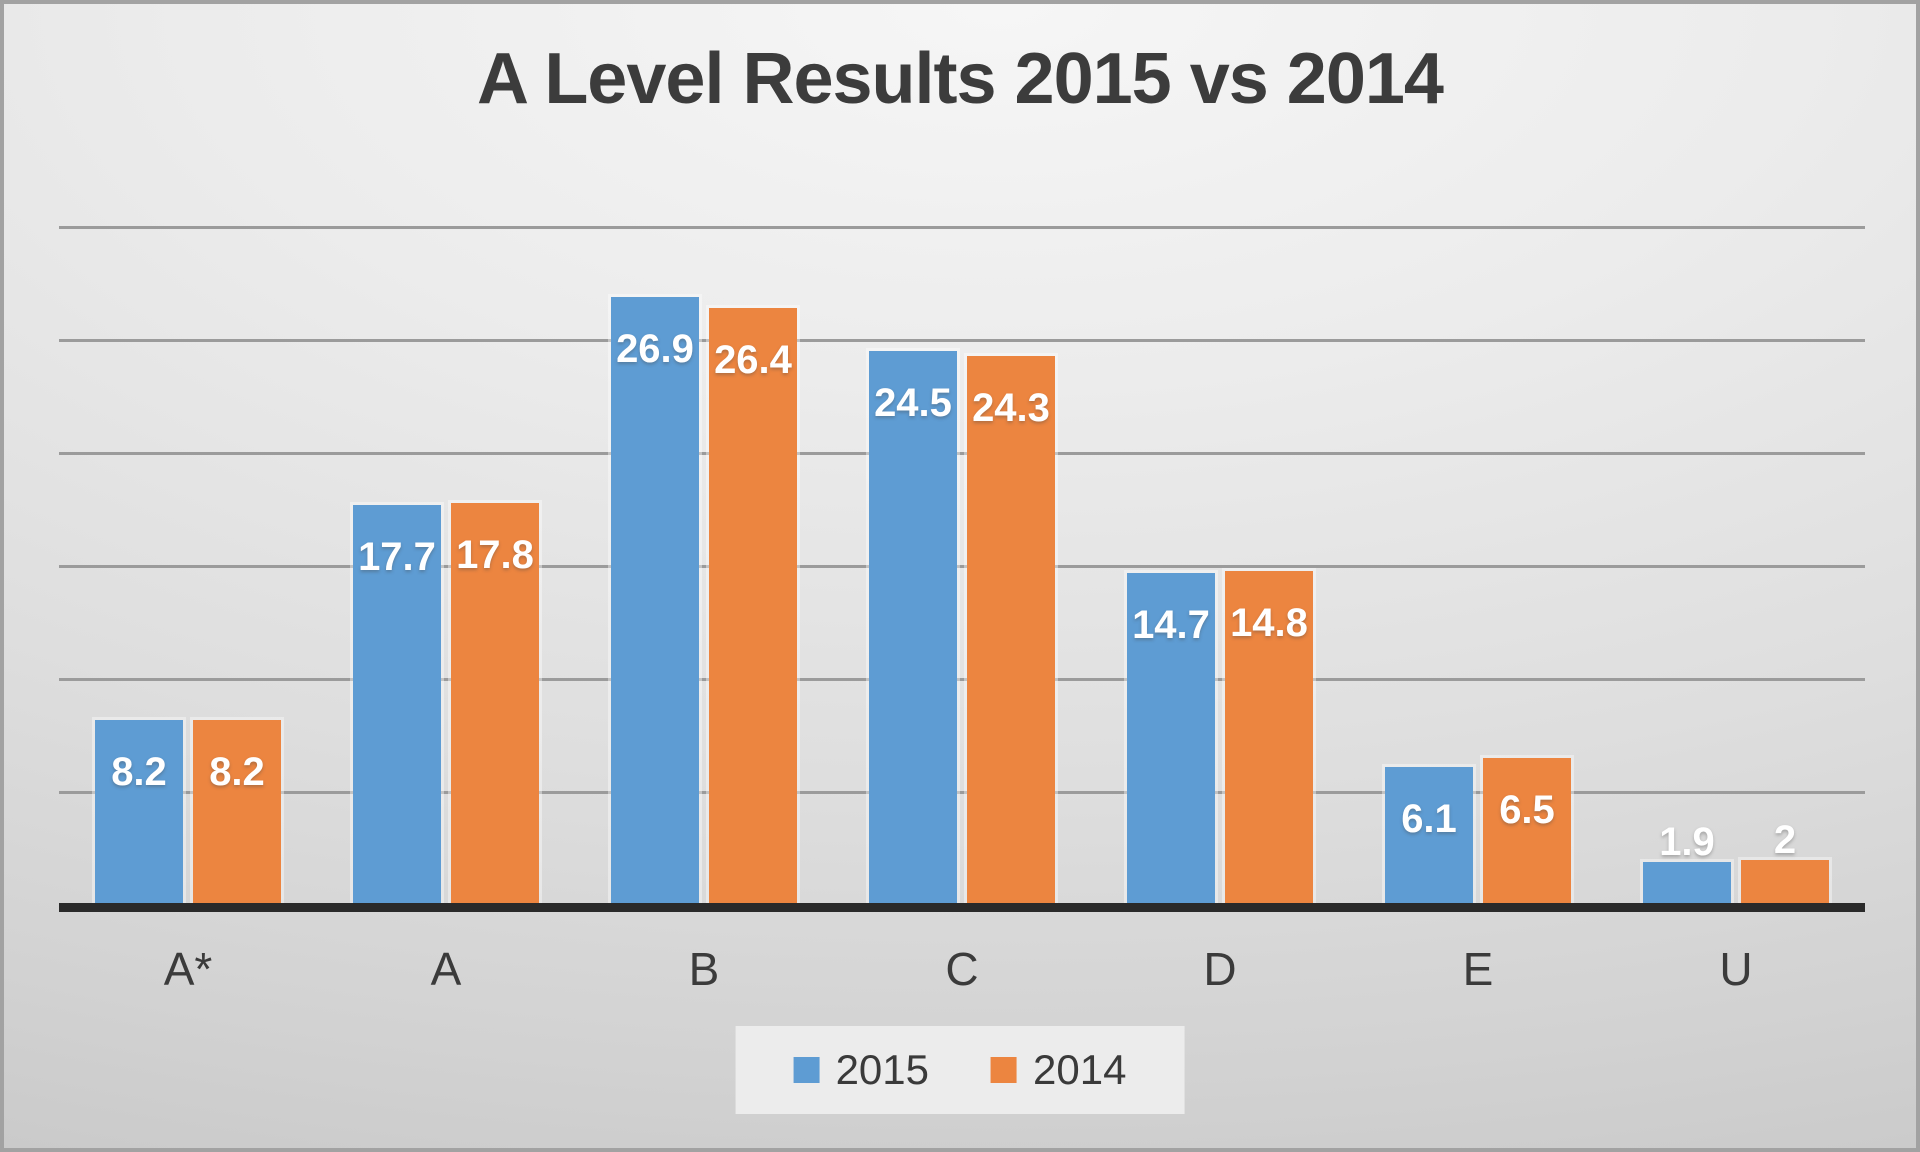 This screenshot has width=1920, height=1152. Describe the element at coordinates (1527, 810) in the screenshot. I see `bar-value-label: 6.5` at that location.